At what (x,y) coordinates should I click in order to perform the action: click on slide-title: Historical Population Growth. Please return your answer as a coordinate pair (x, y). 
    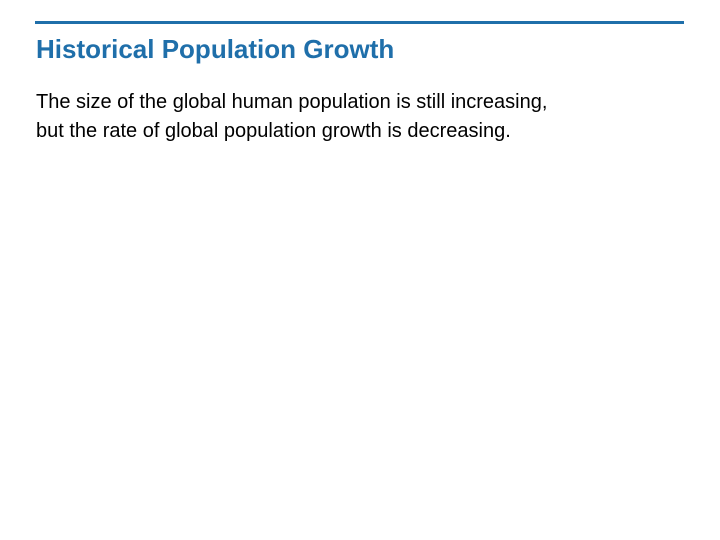
    Looking at the image, I should click on (215, 49).